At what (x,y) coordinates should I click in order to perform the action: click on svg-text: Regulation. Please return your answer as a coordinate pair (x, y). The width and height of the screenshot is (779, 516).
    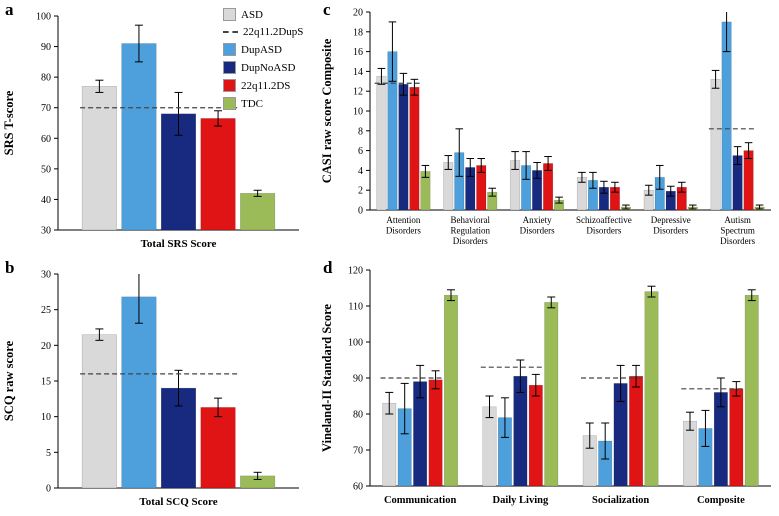
    Looking at the image, I should click on (471, 231).